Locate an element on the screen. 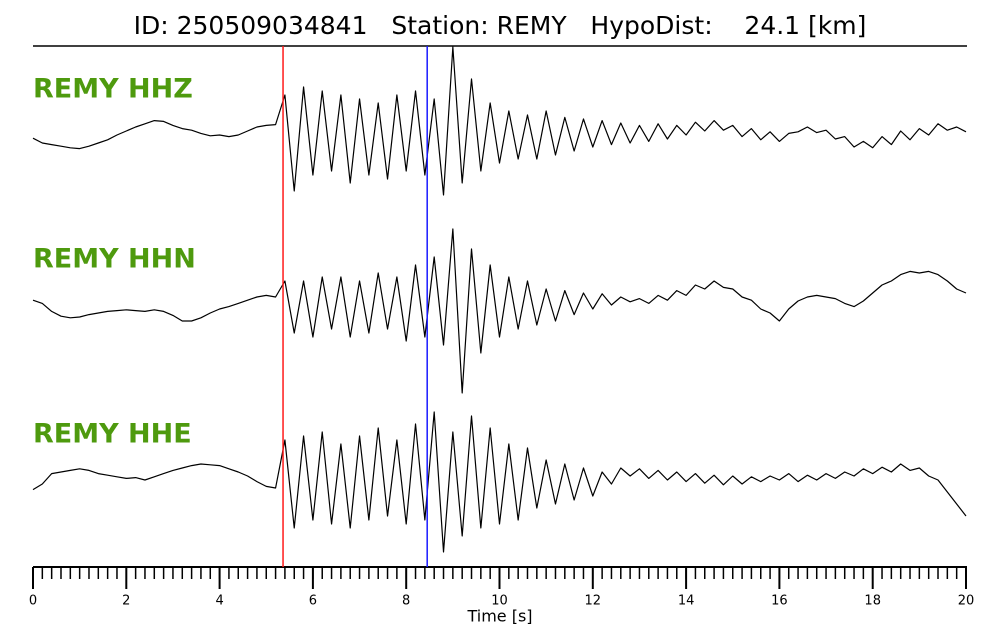 The width and height of the screenshot is (1000, 644). x-tick-label: 6 is located at coordinates (313, 601).